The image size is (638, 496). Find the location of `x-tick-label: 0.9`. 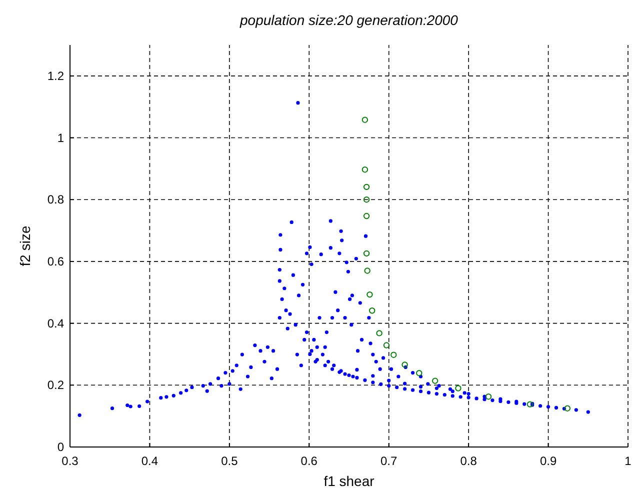

x-tick-label: 0.9 is located at coordinates (548, 461).